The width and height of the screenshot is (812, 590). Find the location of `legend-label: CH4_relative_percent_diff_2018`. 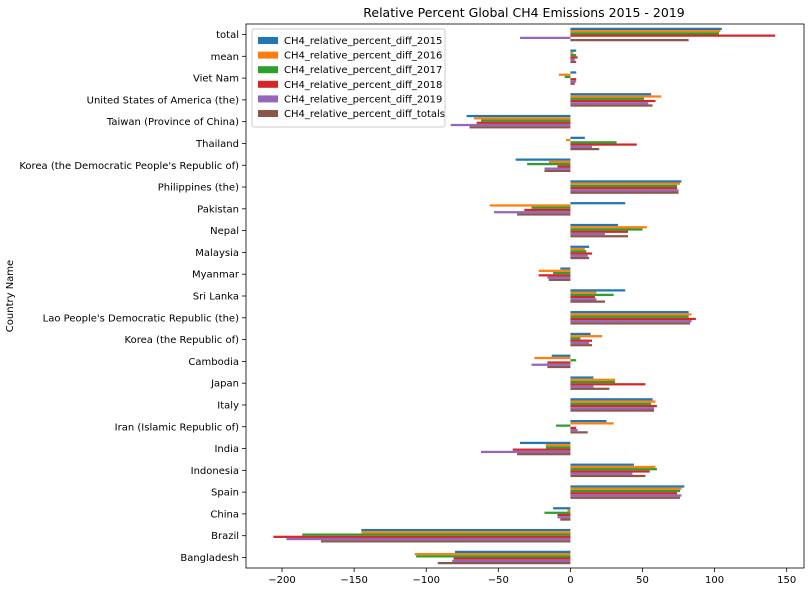

legend-label: CH4_relative_percent_diff_2018 is located at coordinates (363, 85).